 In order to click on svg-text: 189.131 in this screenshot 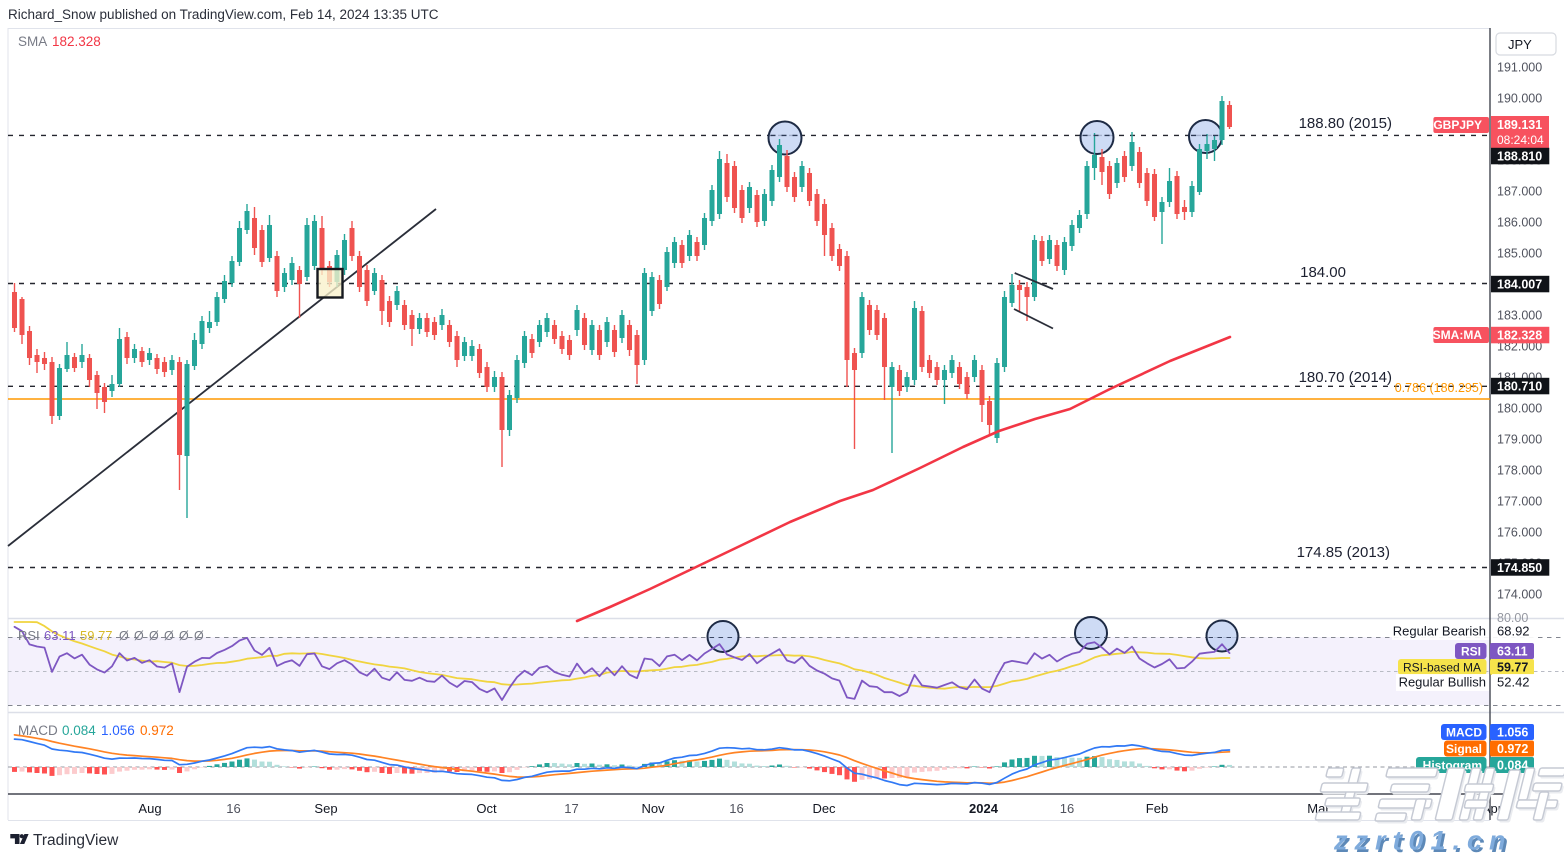, I will do `click(1519, 125)`.